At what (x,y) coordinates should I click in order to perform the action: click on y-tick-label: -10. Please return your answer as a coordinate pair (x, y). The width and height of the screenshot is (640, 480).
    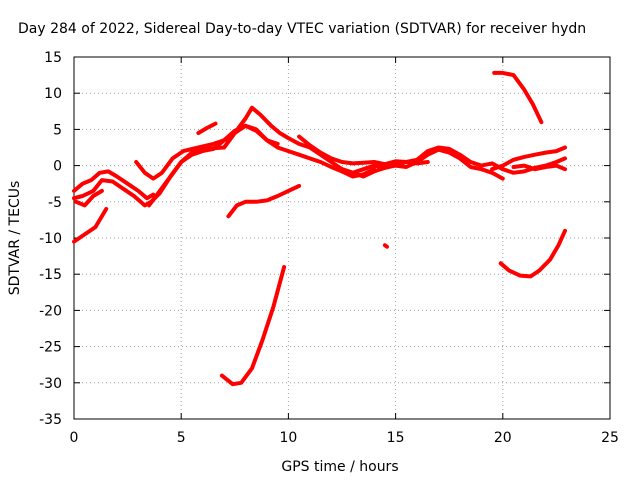
    Looking at the image, I should click on (50, 239).